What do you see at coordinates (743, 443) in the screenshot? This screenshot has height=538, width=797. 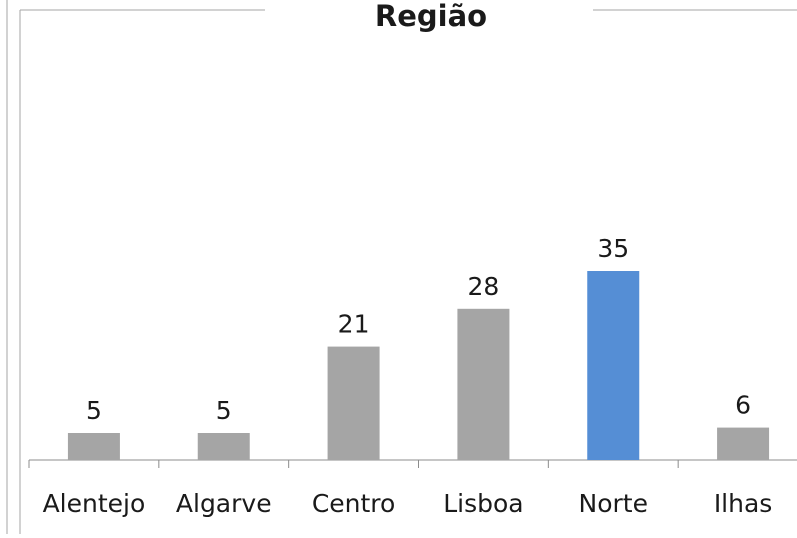 I see `bar-ilhas` at bounding box center [743, 443].